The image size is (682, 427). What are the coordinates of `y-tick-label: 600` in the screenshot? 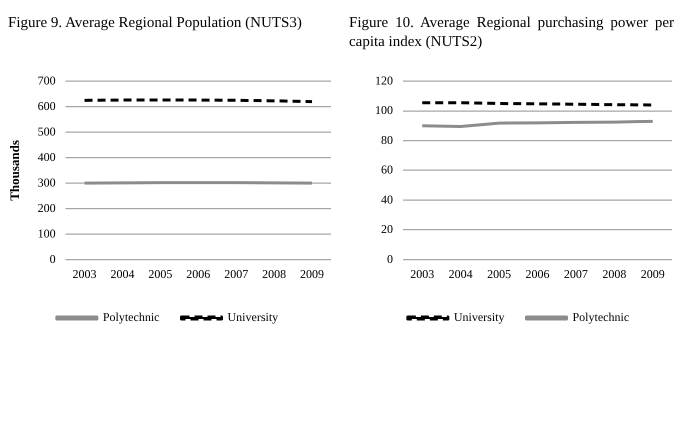 It's located at (47, 105).